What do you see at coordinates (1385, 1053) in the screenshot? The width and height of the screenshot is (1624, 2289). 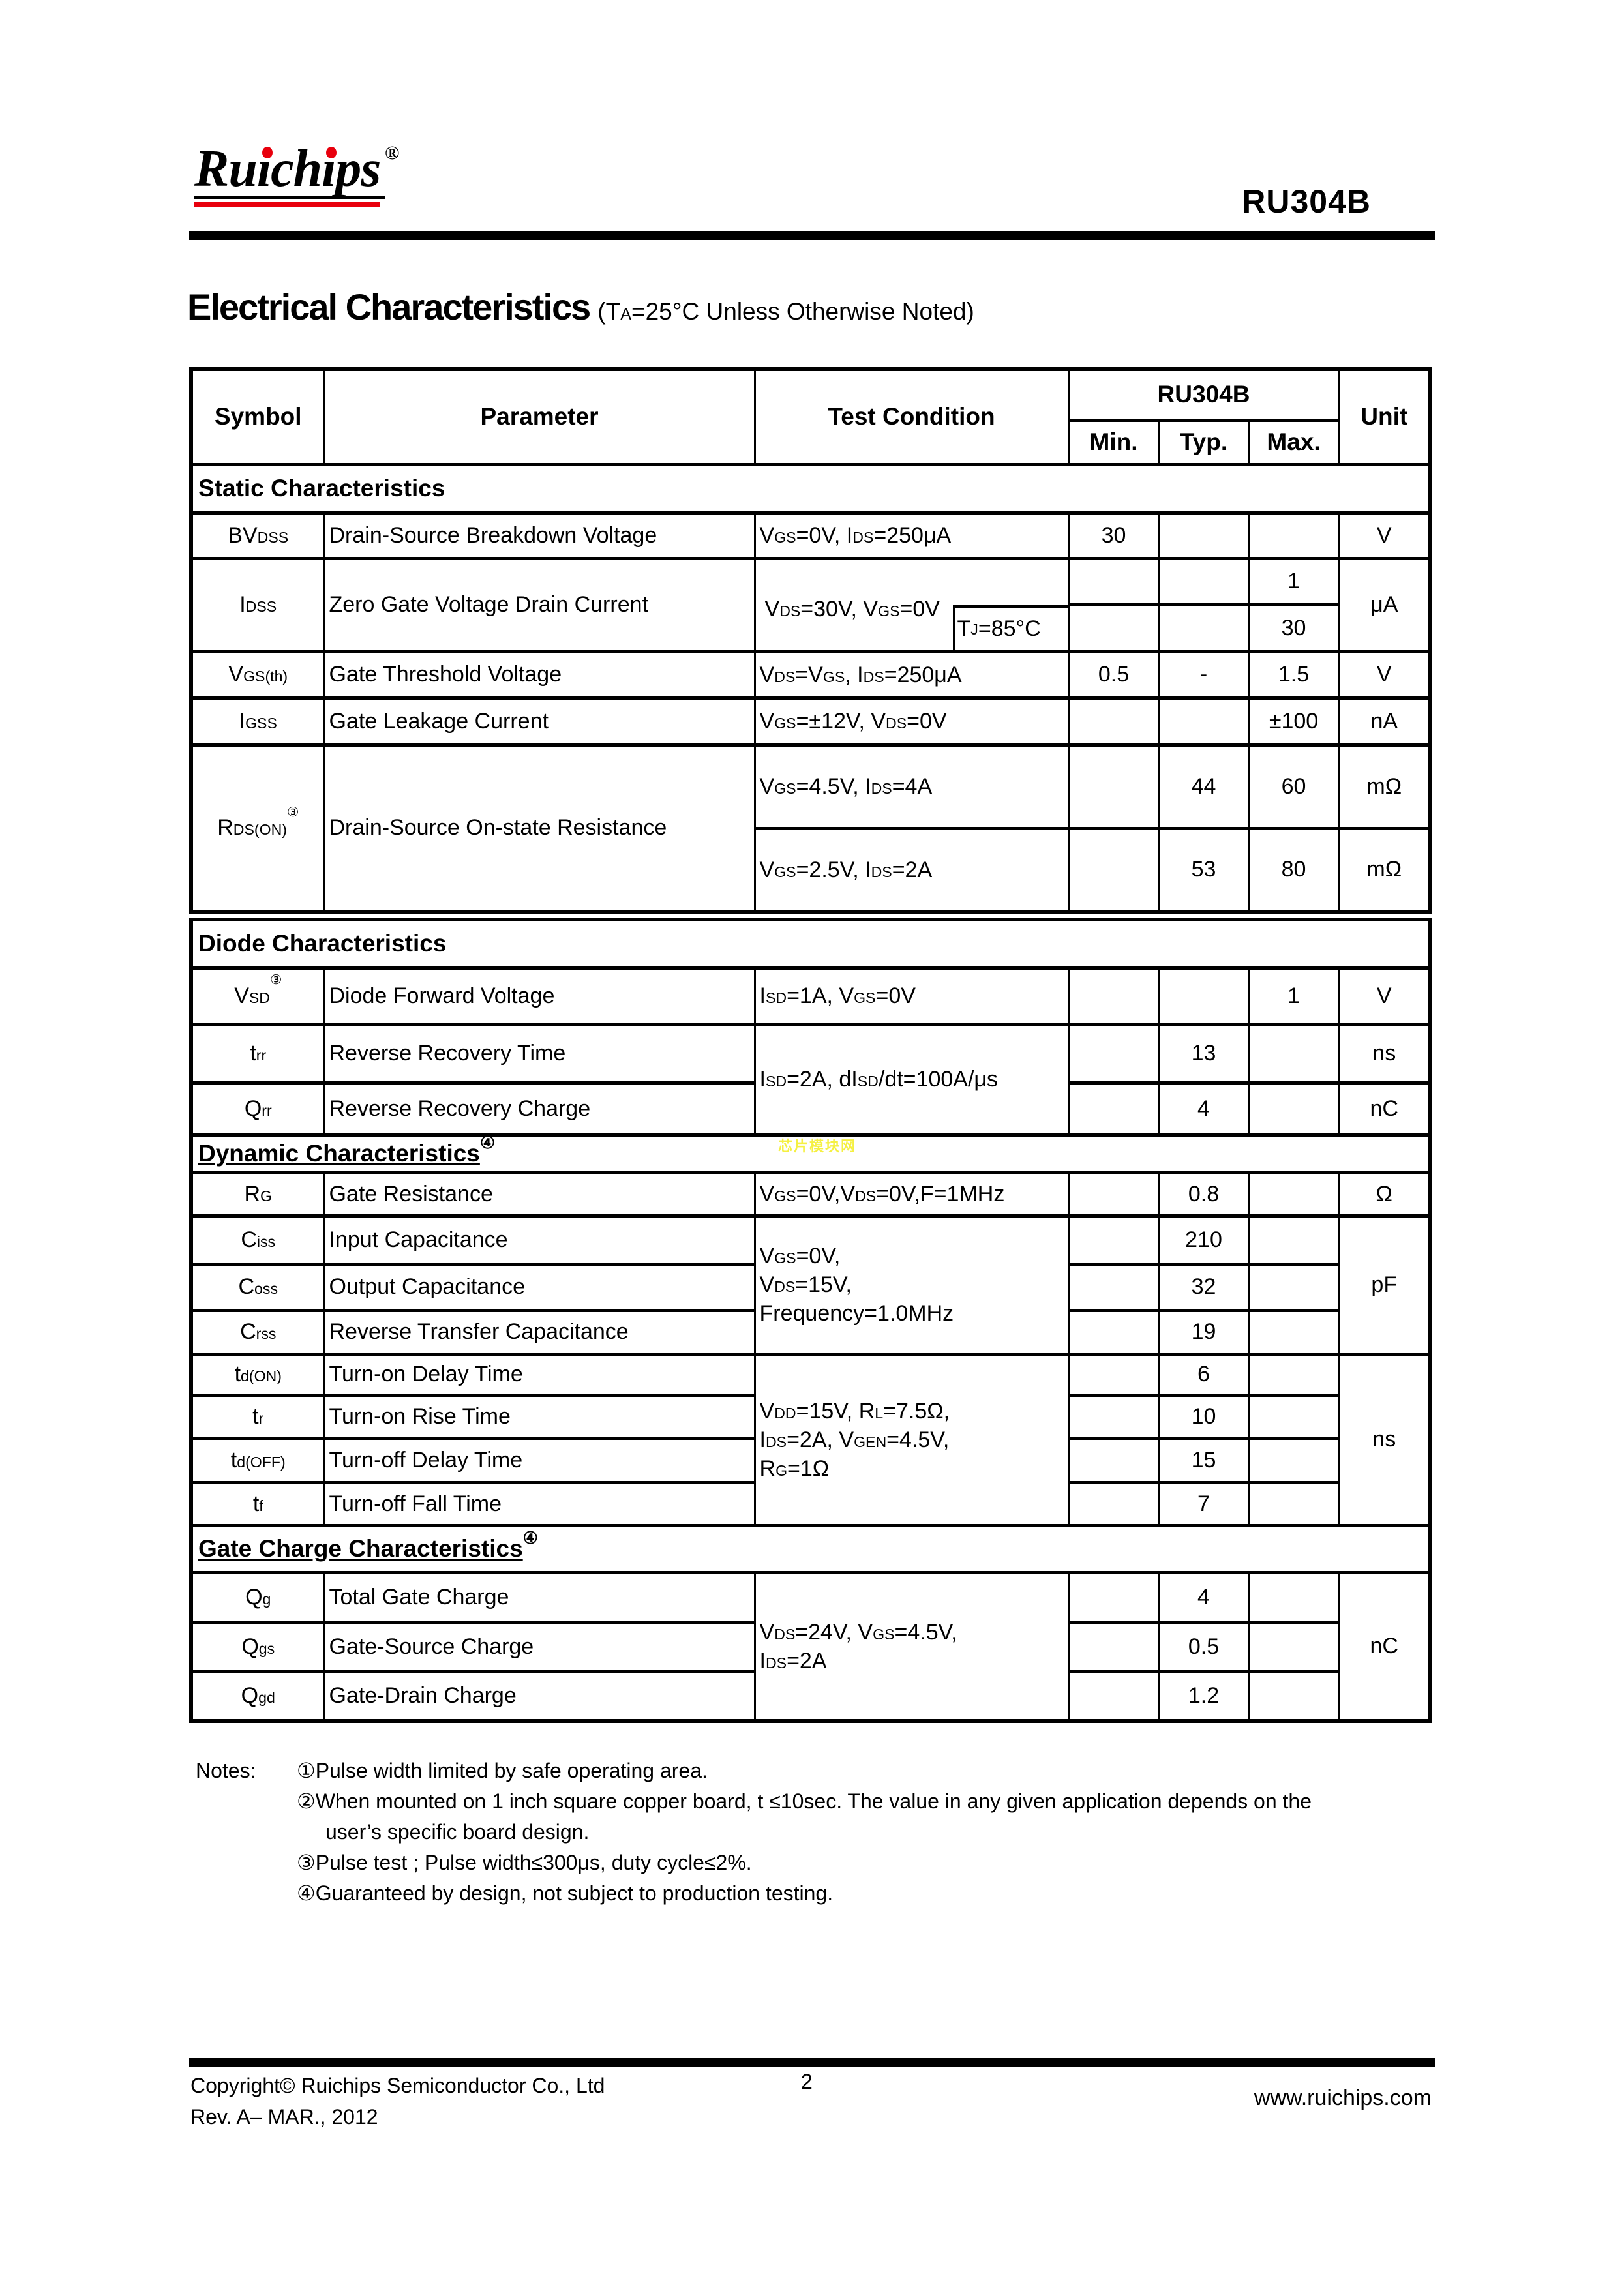 I see `trr-unit: ns` at bounding box center [1385, 1053].